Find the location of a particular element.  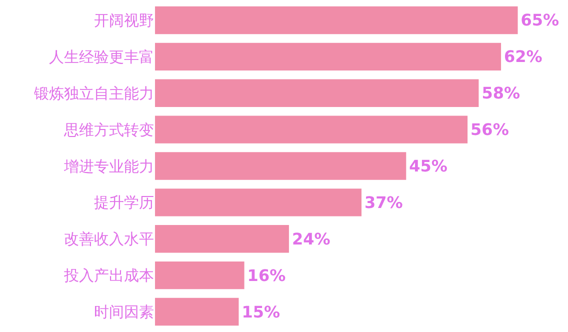

data-label: 62% is located at coordinates (523, 56).